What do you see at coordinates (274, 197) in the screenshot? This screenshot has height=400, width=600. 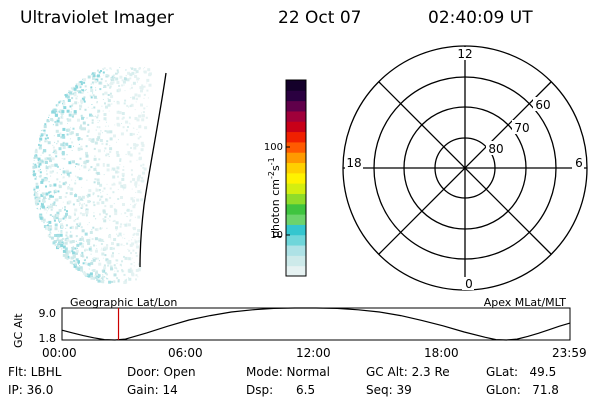 I see `colorbar-label: photon cm-2s-1` at bounding box center [274, 197].